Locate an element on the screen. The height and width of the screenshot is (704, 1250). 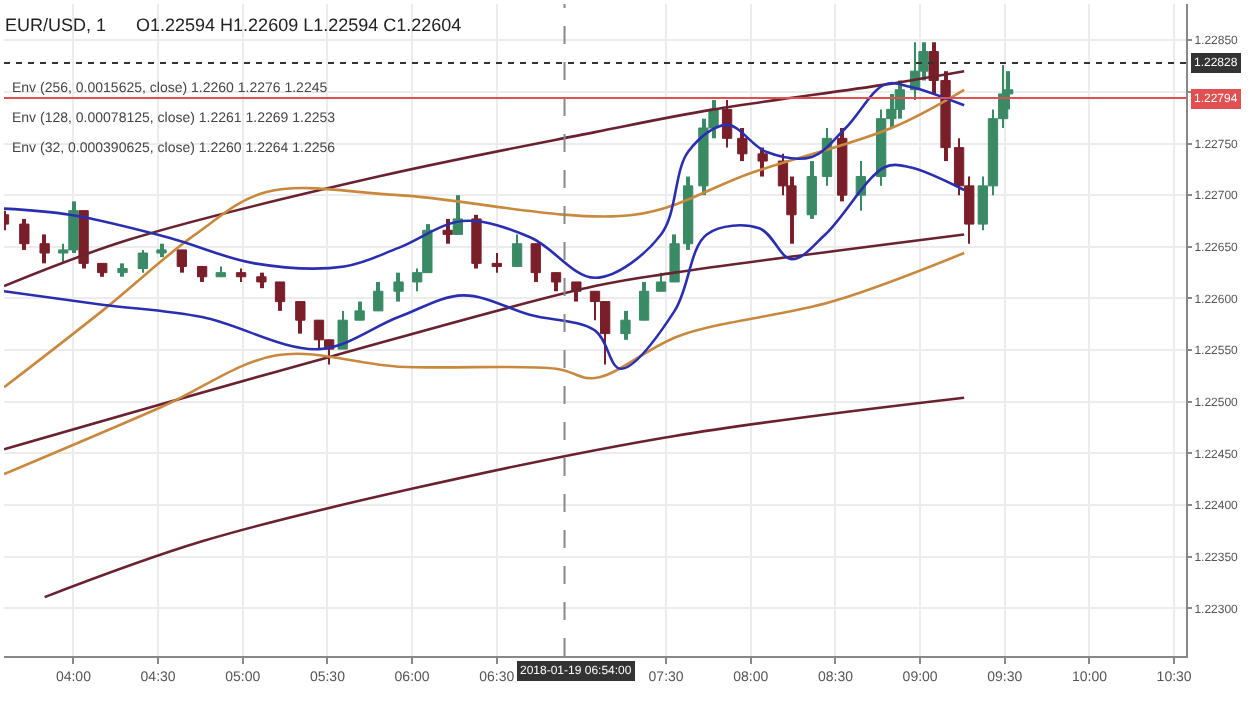
chart-title: EUR/USD, 1 O1.22594 H1.22609 L1.22594 C1.22604 is located at coordinates (233, 24).